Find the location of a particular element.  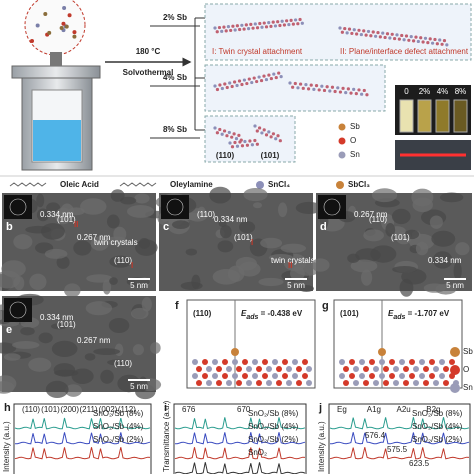

vial-label: 0 is located at coordinates (406, 91).